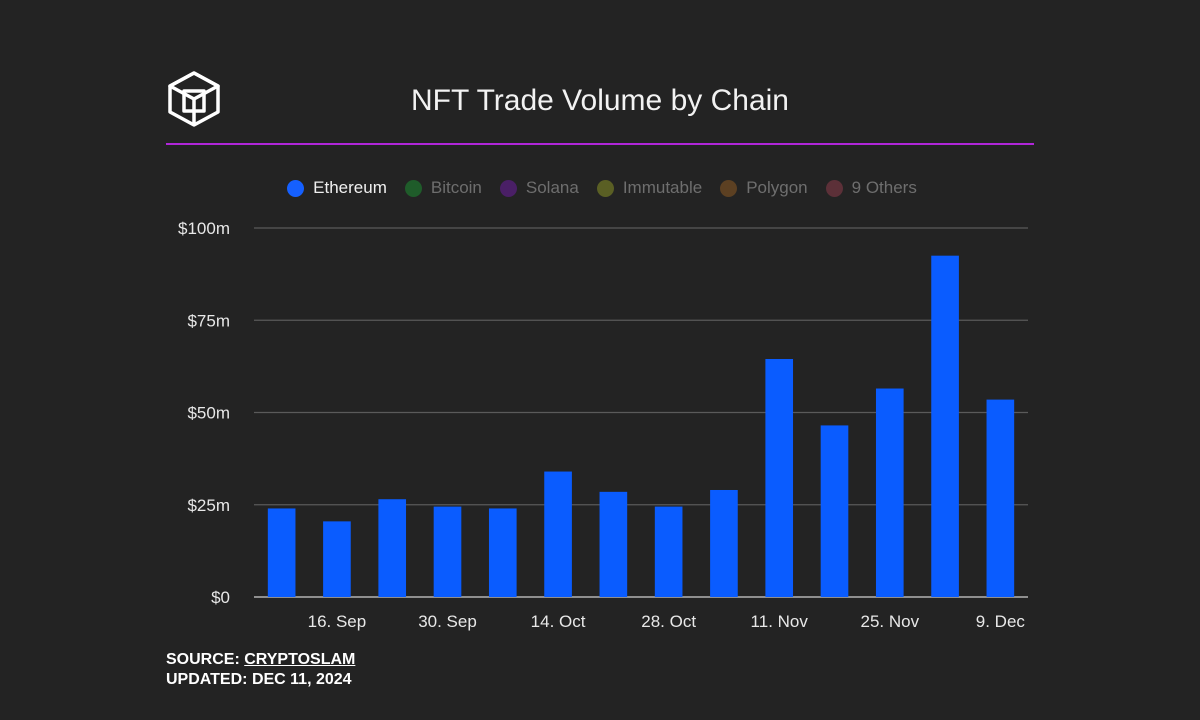 Image resolution: width=1200 pixels, height=720 pixels. Describe the element at coordinates (194, 99) in the screenshot. I see `logo-cube-icon` at that location.